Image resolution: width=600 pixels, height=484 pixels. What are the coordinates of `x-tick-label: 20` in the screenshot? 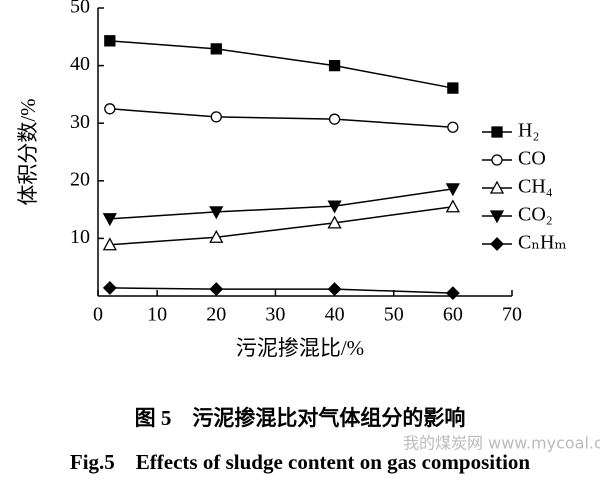 It's located at (216, 315).